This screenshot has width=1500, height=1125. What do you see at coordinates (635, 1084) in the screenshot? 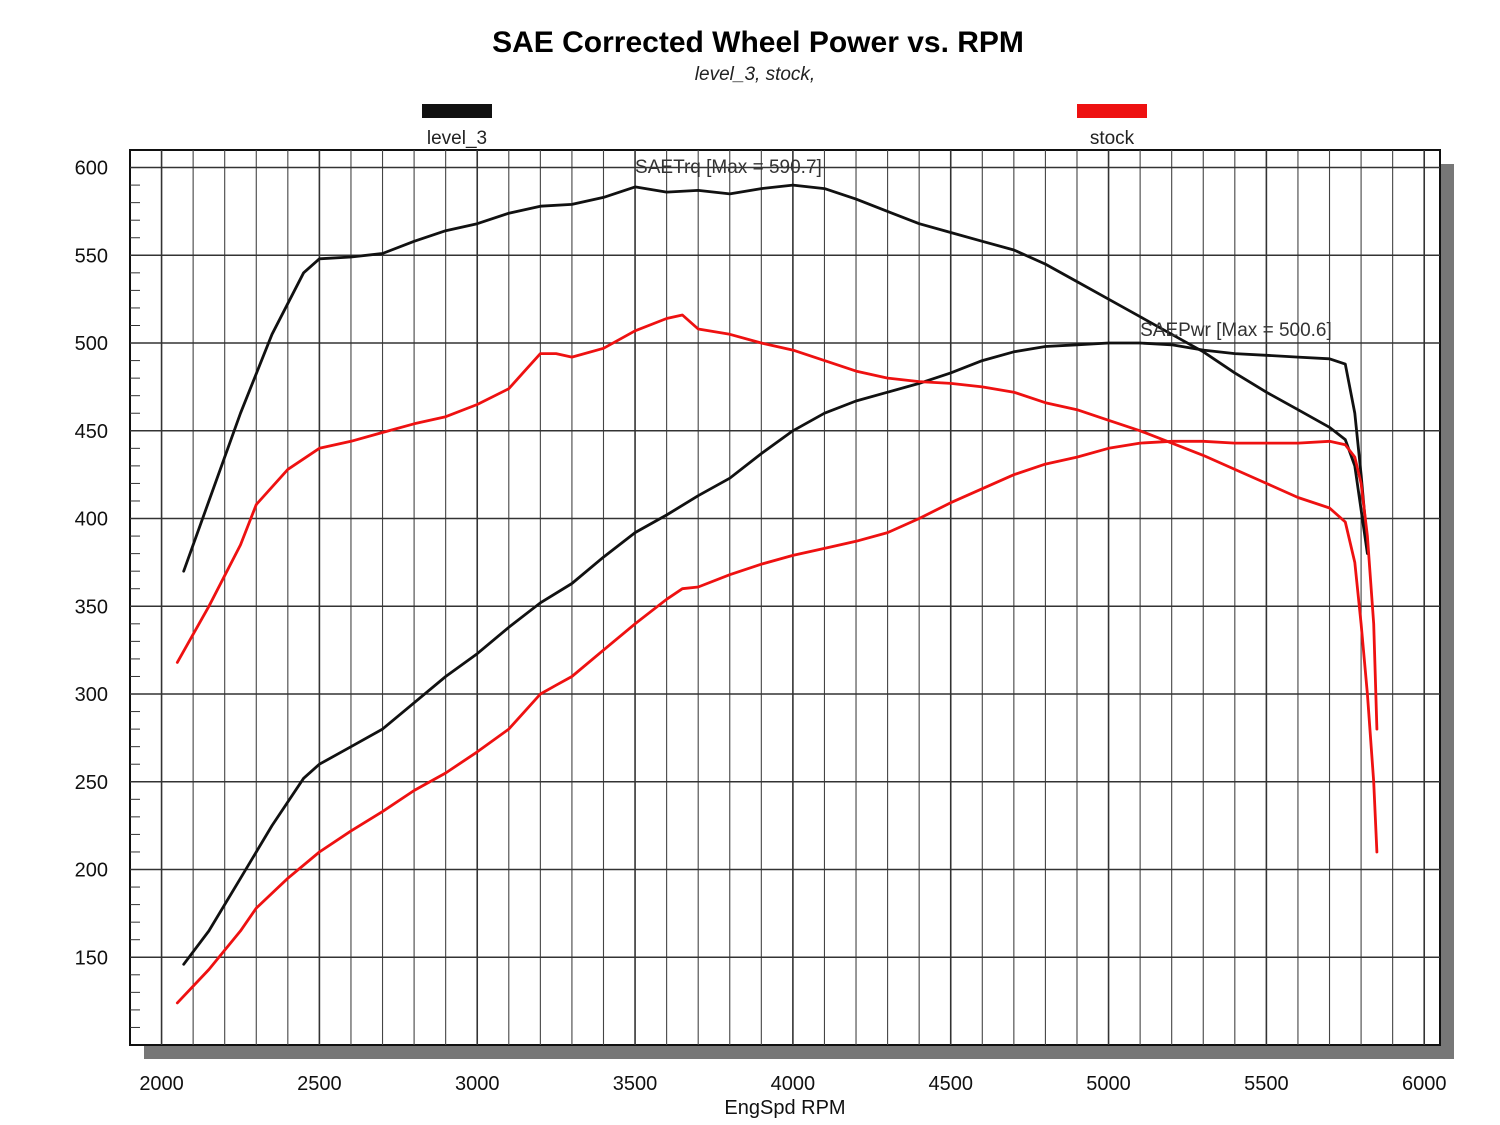
I see `x-tick-label: 3500` at bounding box center [635, 1084].